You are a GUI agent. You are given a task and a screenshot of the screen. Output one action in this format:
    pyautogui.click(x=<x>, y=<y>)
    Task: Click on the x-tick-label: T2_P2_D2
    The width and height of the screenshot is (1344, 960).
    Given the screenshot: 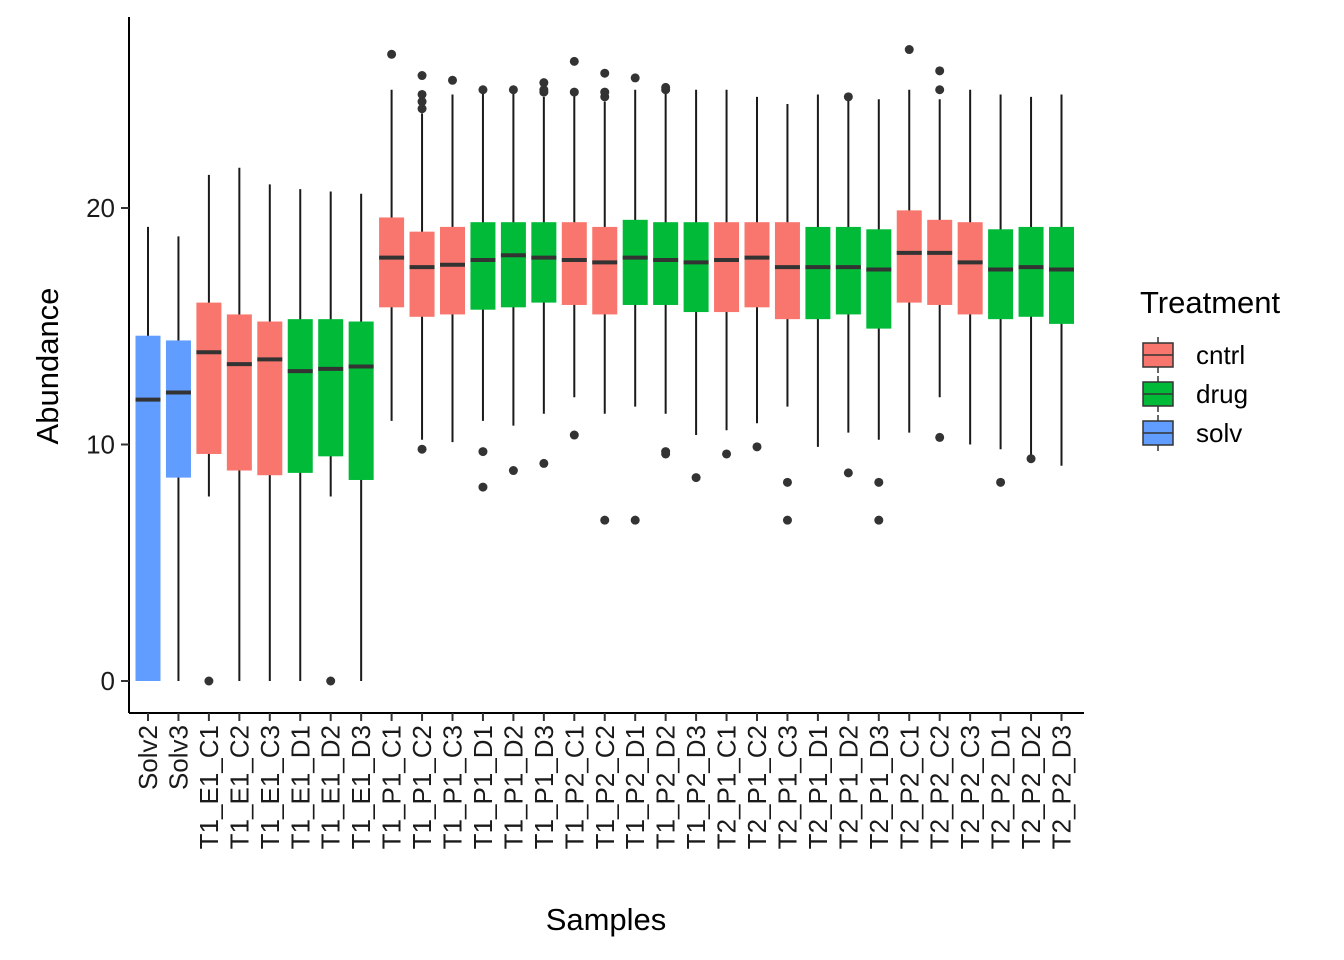 What is the action you would take?
    pyautogui.click(x=1031, y=787)
    